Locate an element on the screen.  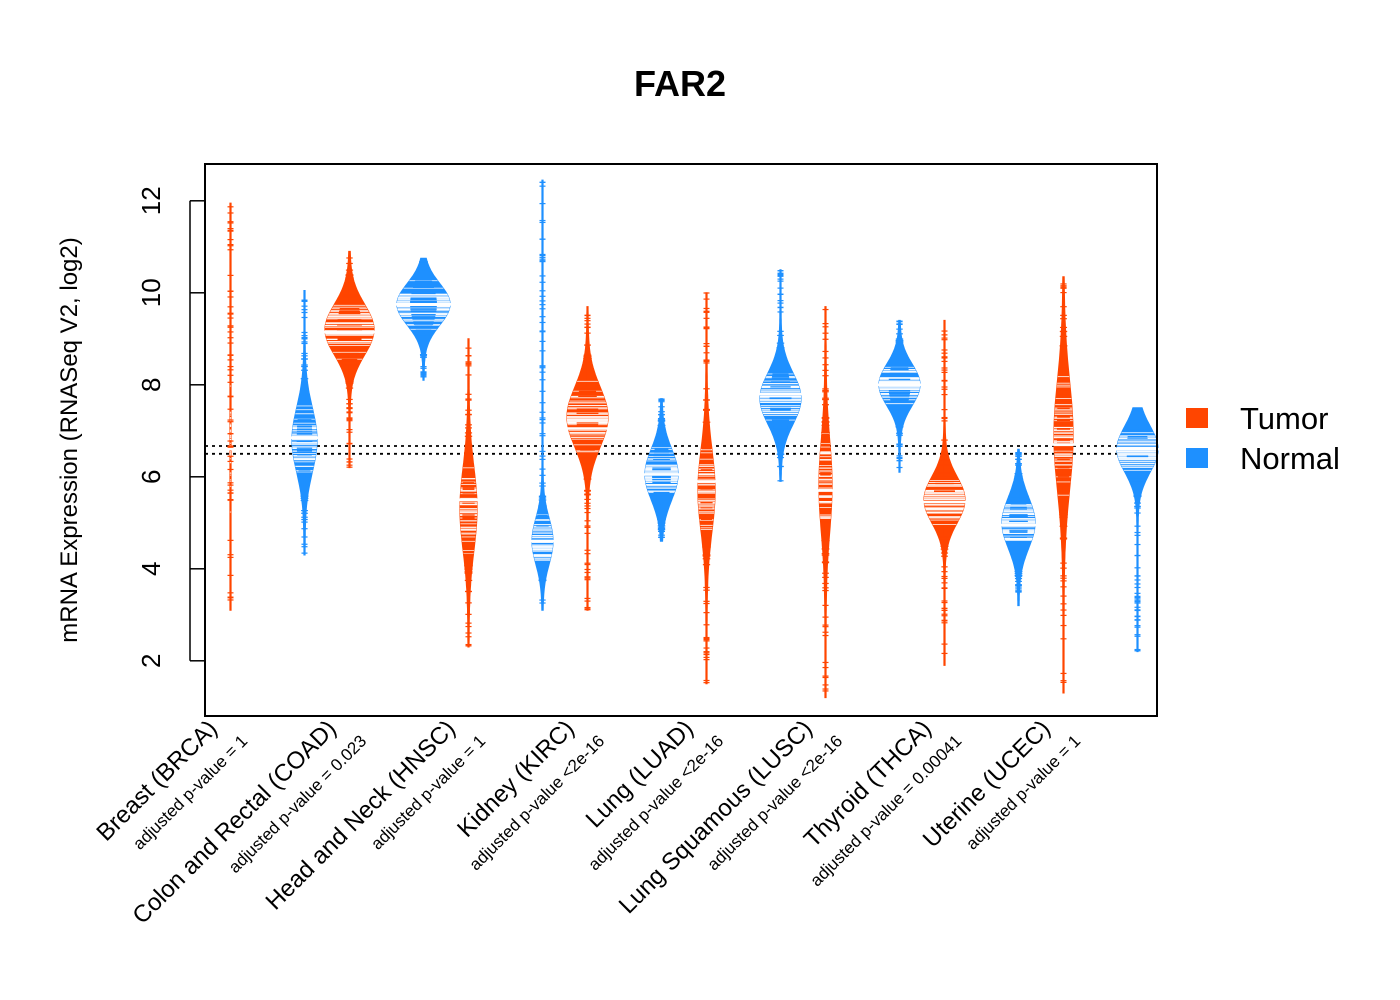
y-tick-label: 2 is located at coordinates (151, 661).